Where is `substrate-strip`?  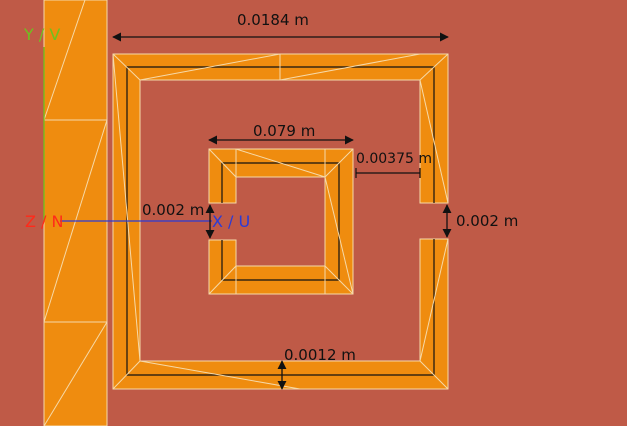 substrate-strip is located at coordinates (75, 213).